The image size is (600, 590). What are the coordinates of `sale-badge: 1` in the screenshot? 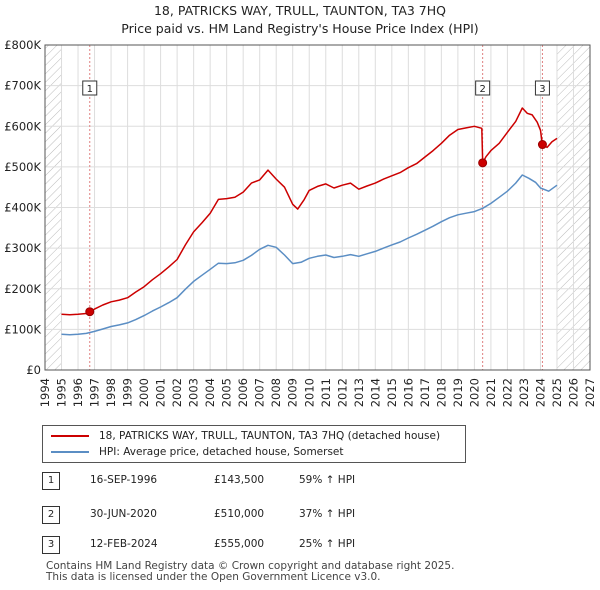 It's located at (51, 481).